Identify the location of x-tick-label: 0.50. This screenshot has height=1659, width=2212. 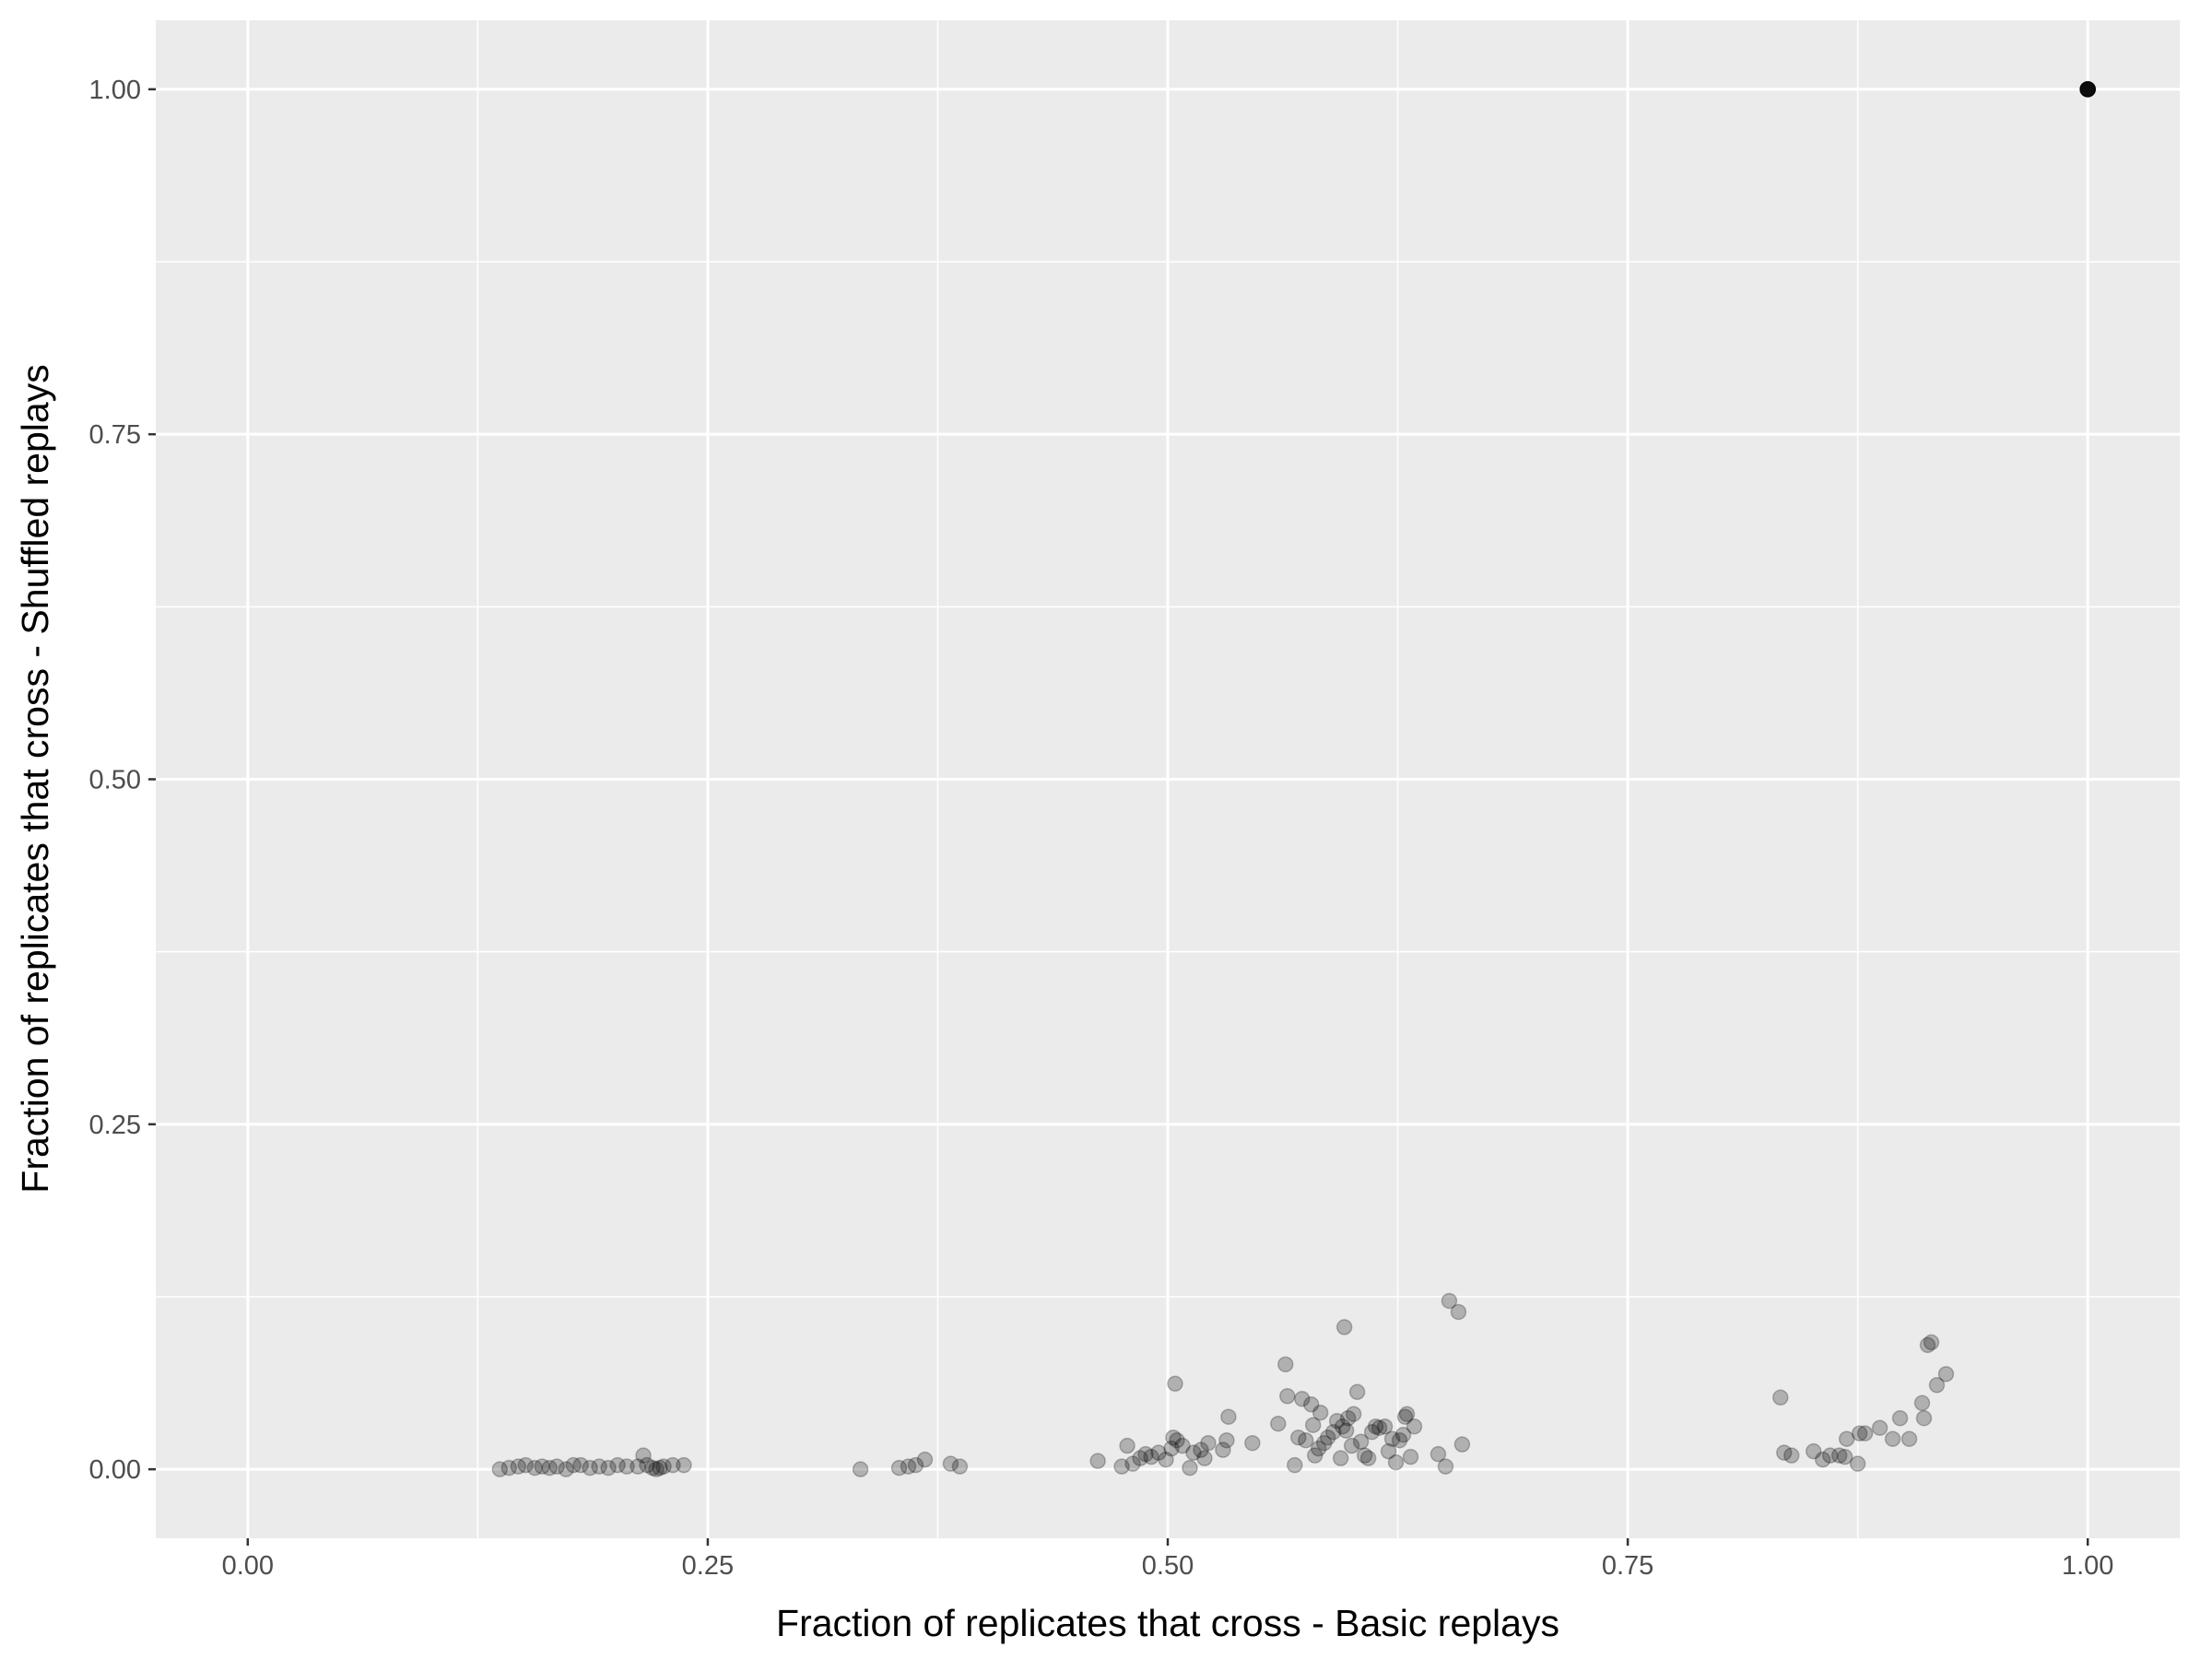
(1168, 1566).